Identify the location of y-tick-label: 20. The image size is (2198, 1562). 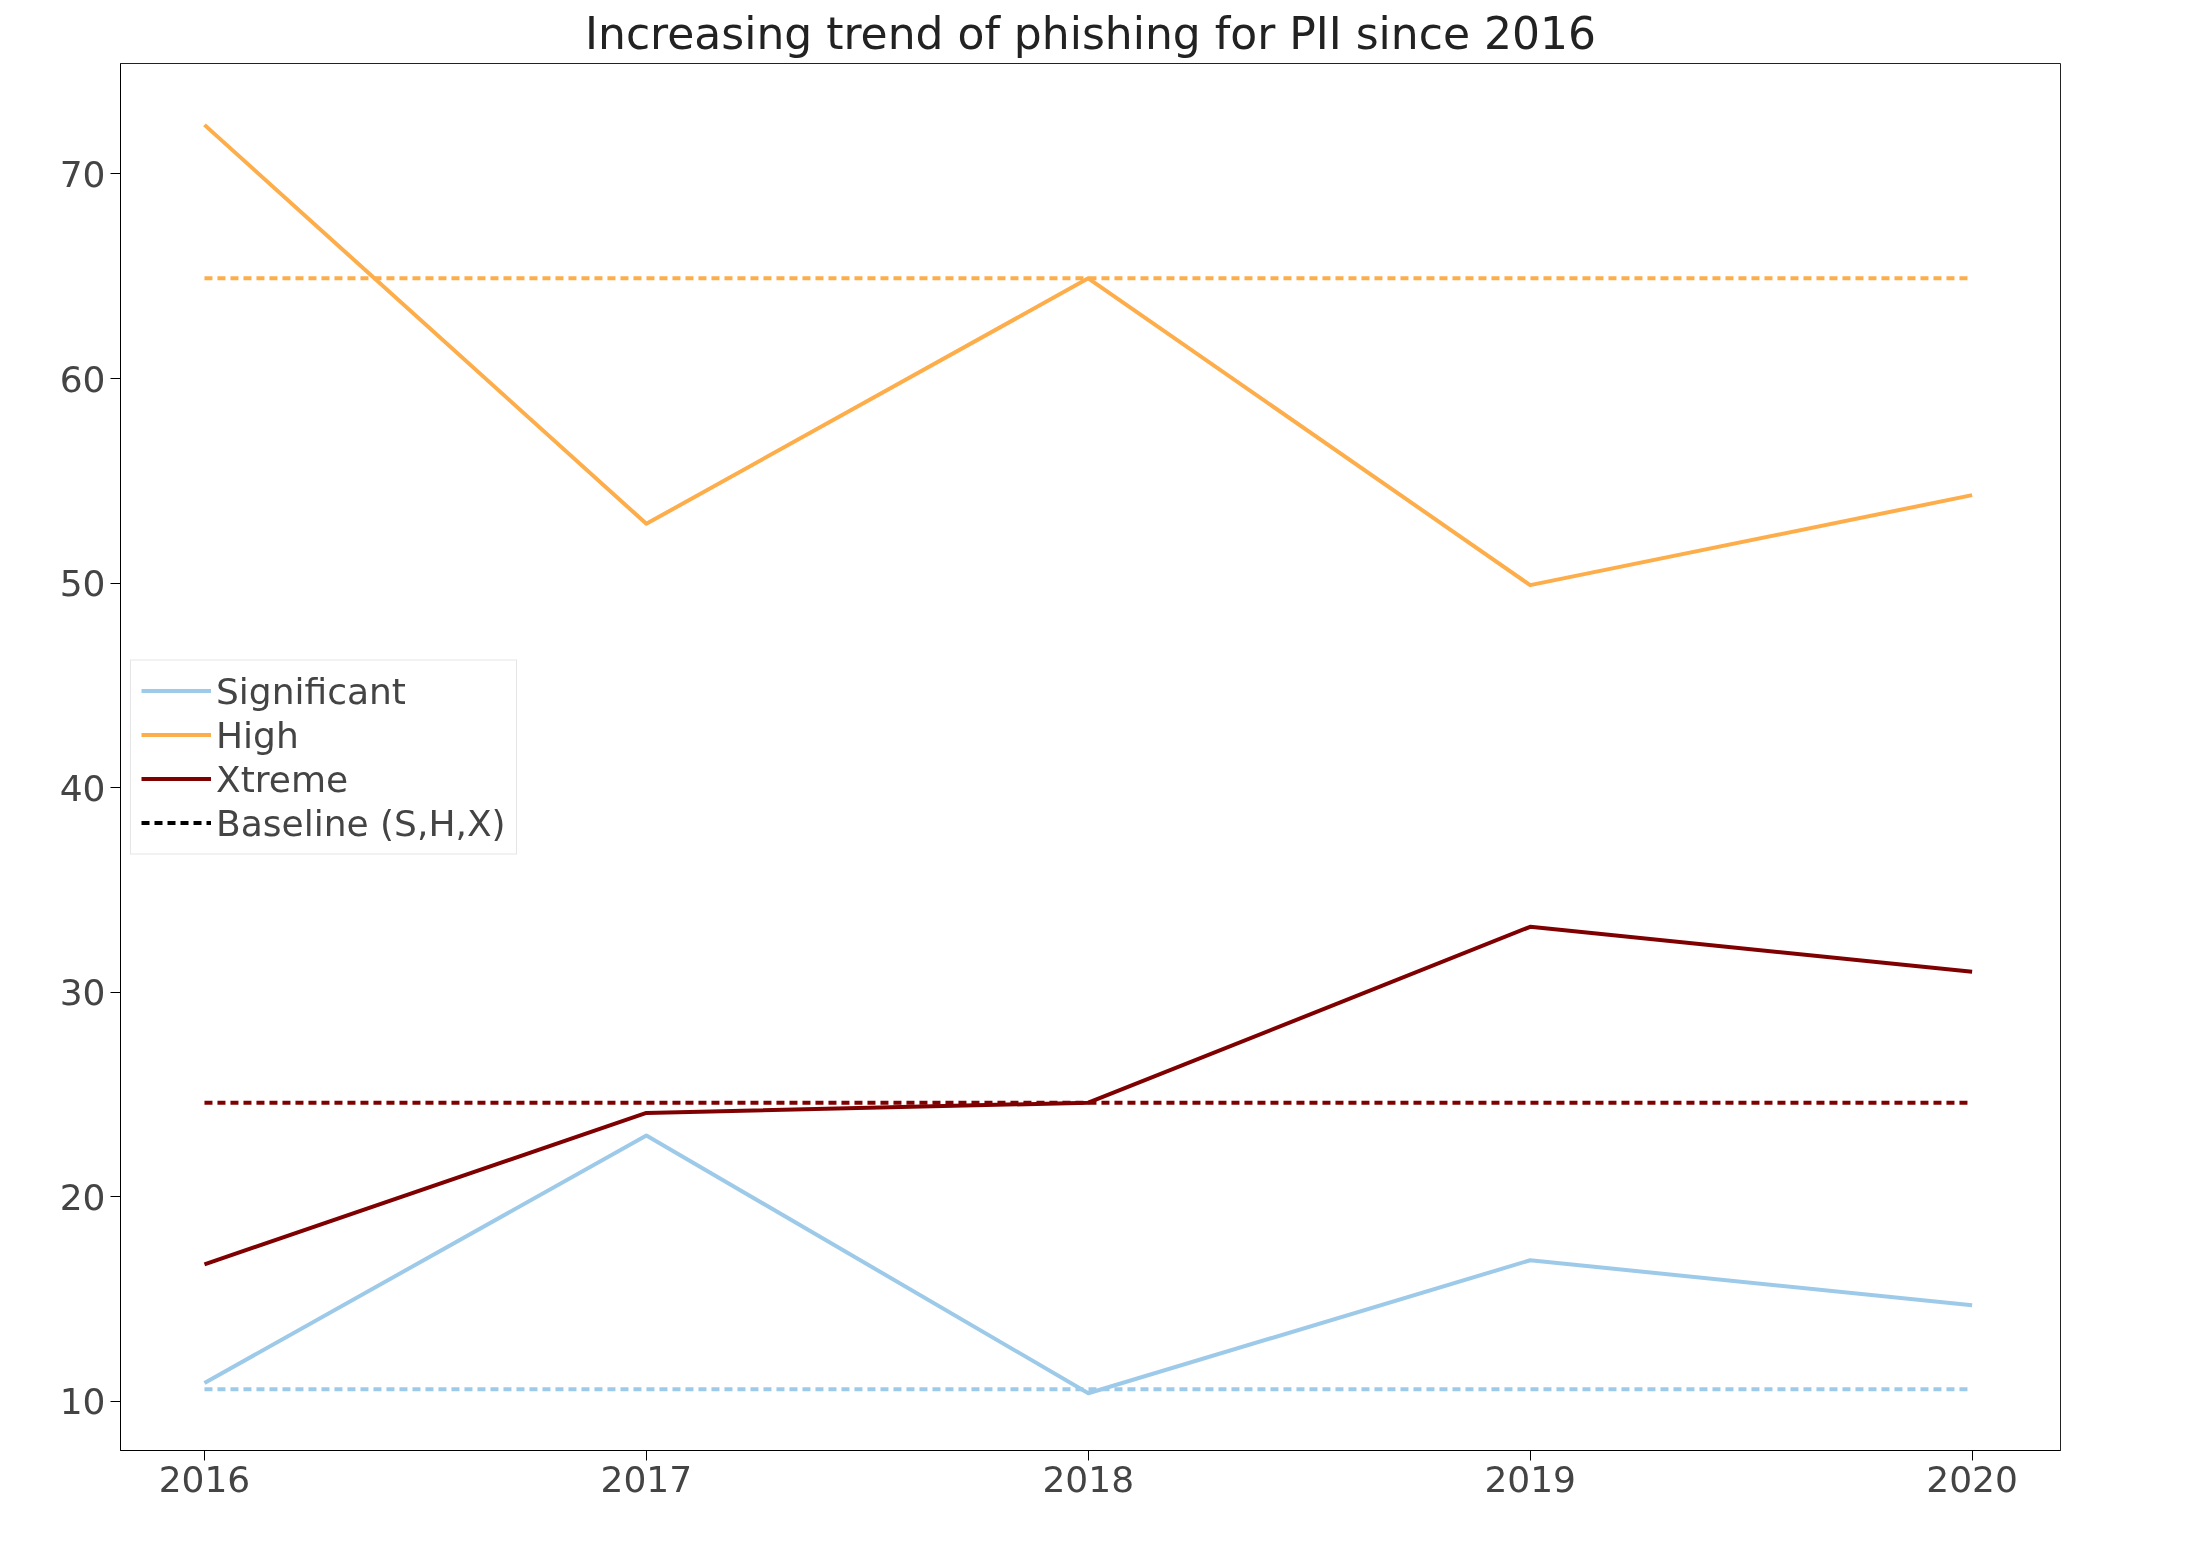
(82, 1197).